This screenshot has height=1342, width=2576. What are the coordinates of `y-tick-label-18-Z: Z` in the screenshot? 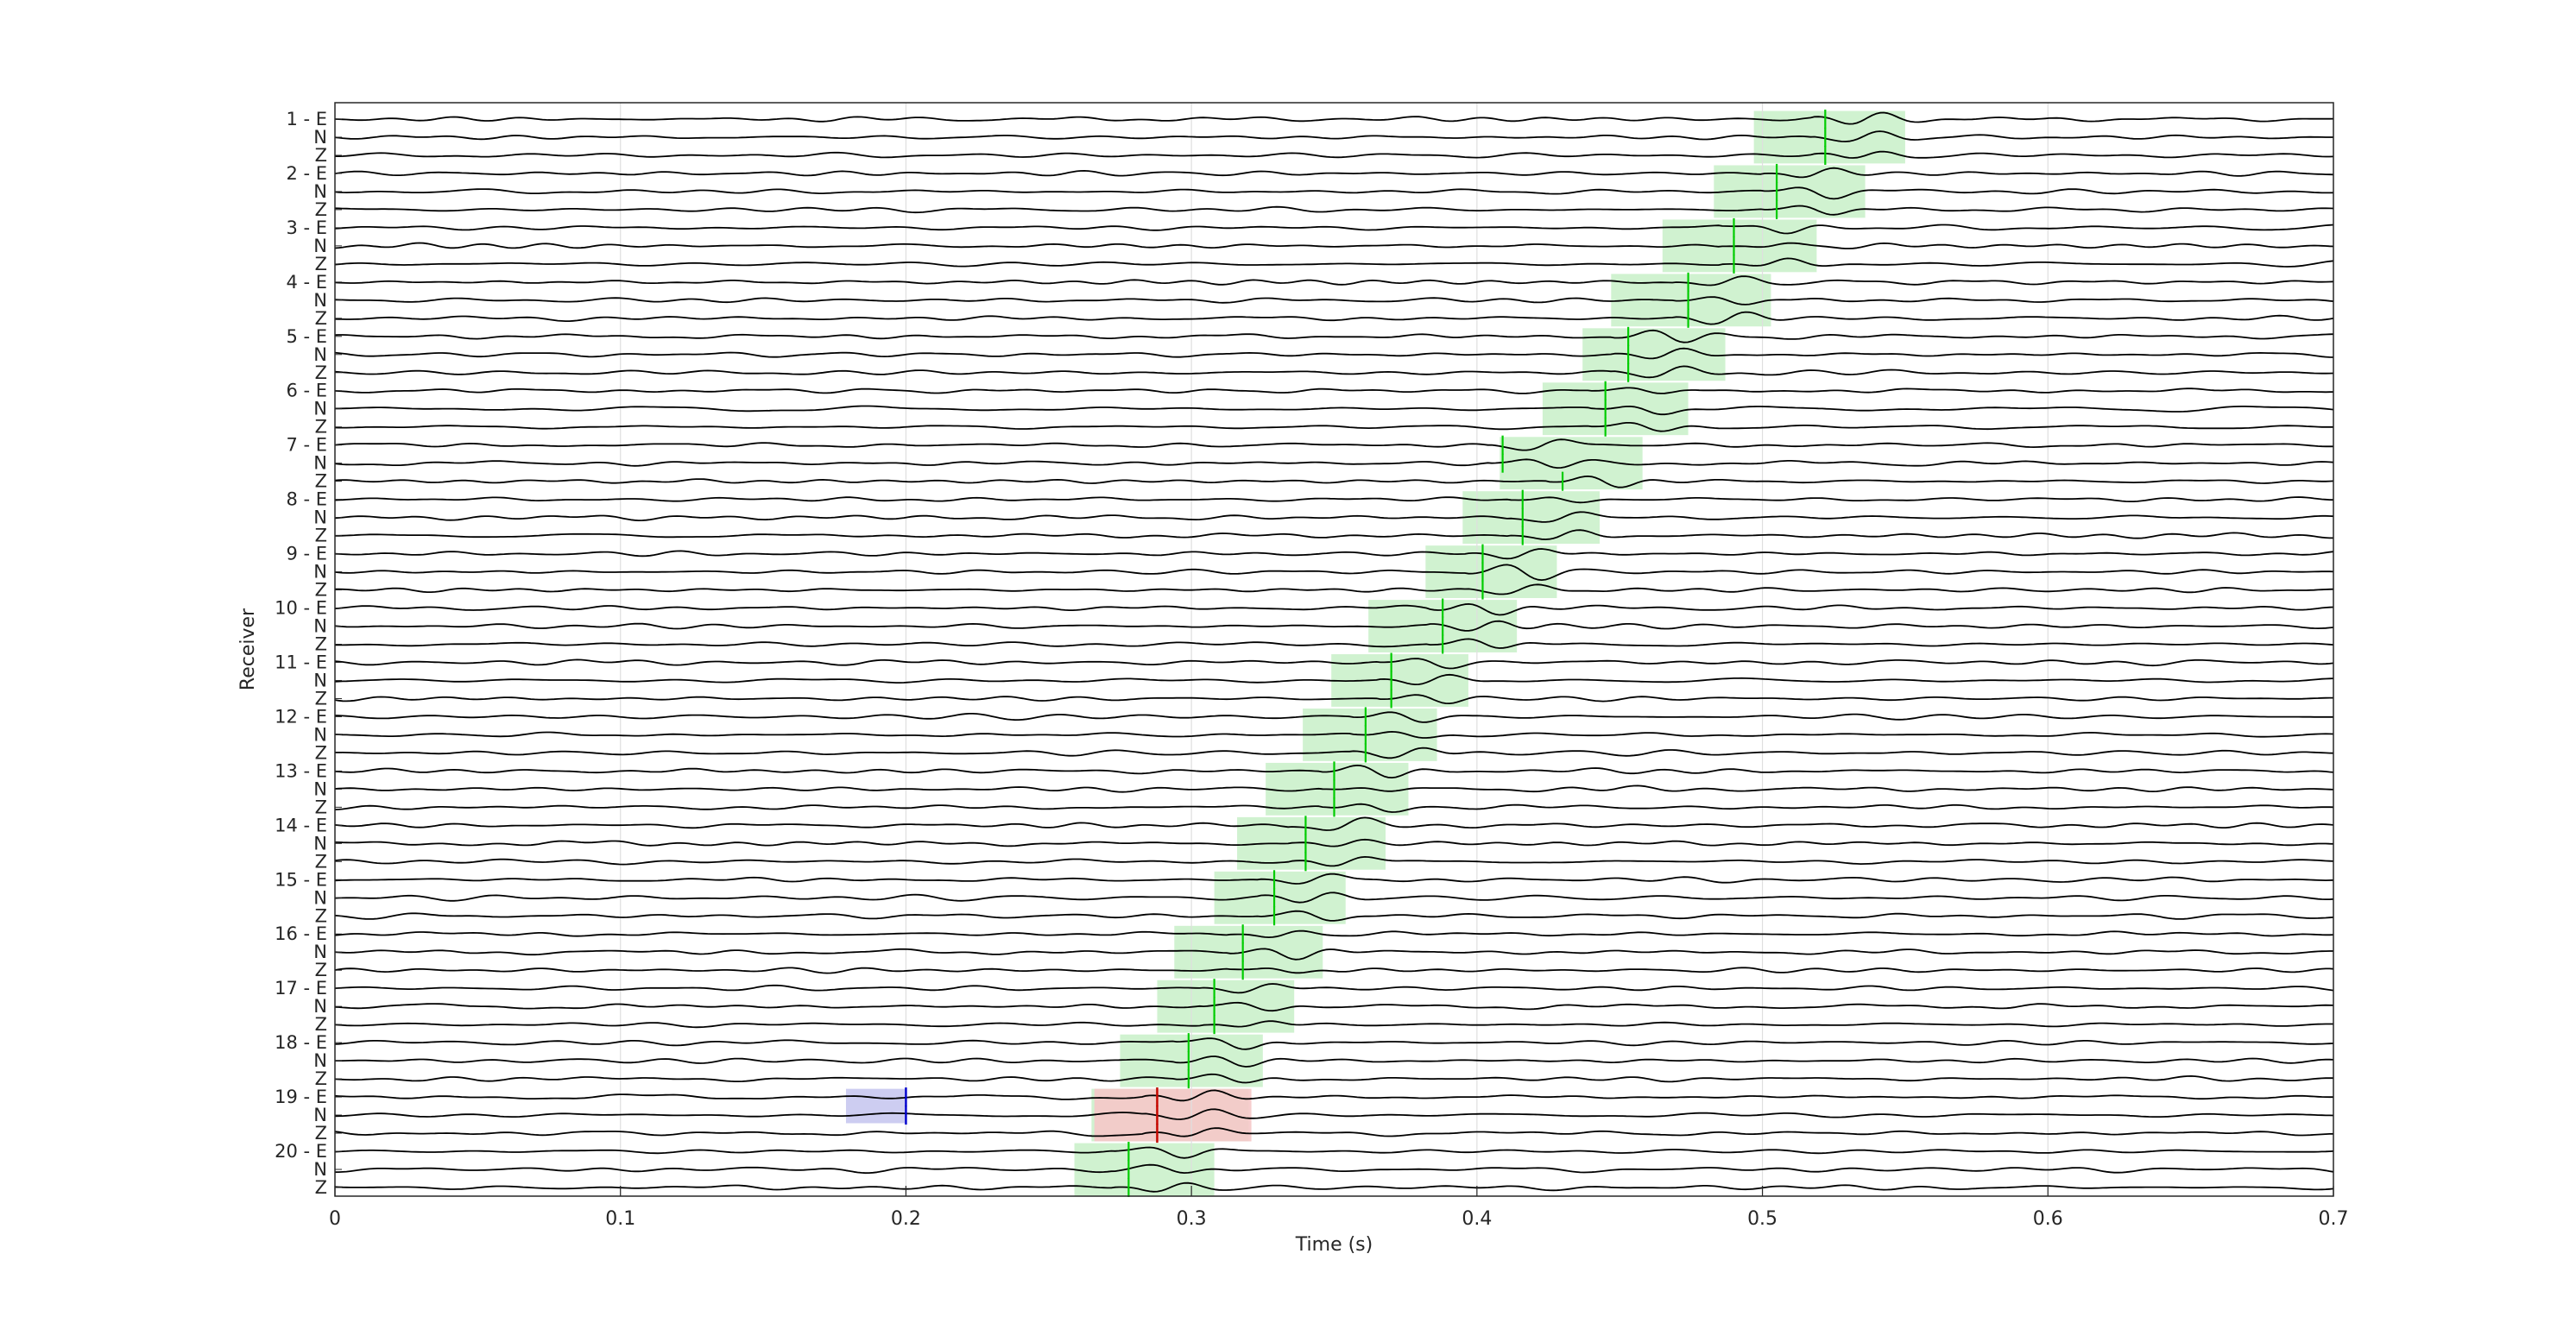 It's located at (321, 1078).